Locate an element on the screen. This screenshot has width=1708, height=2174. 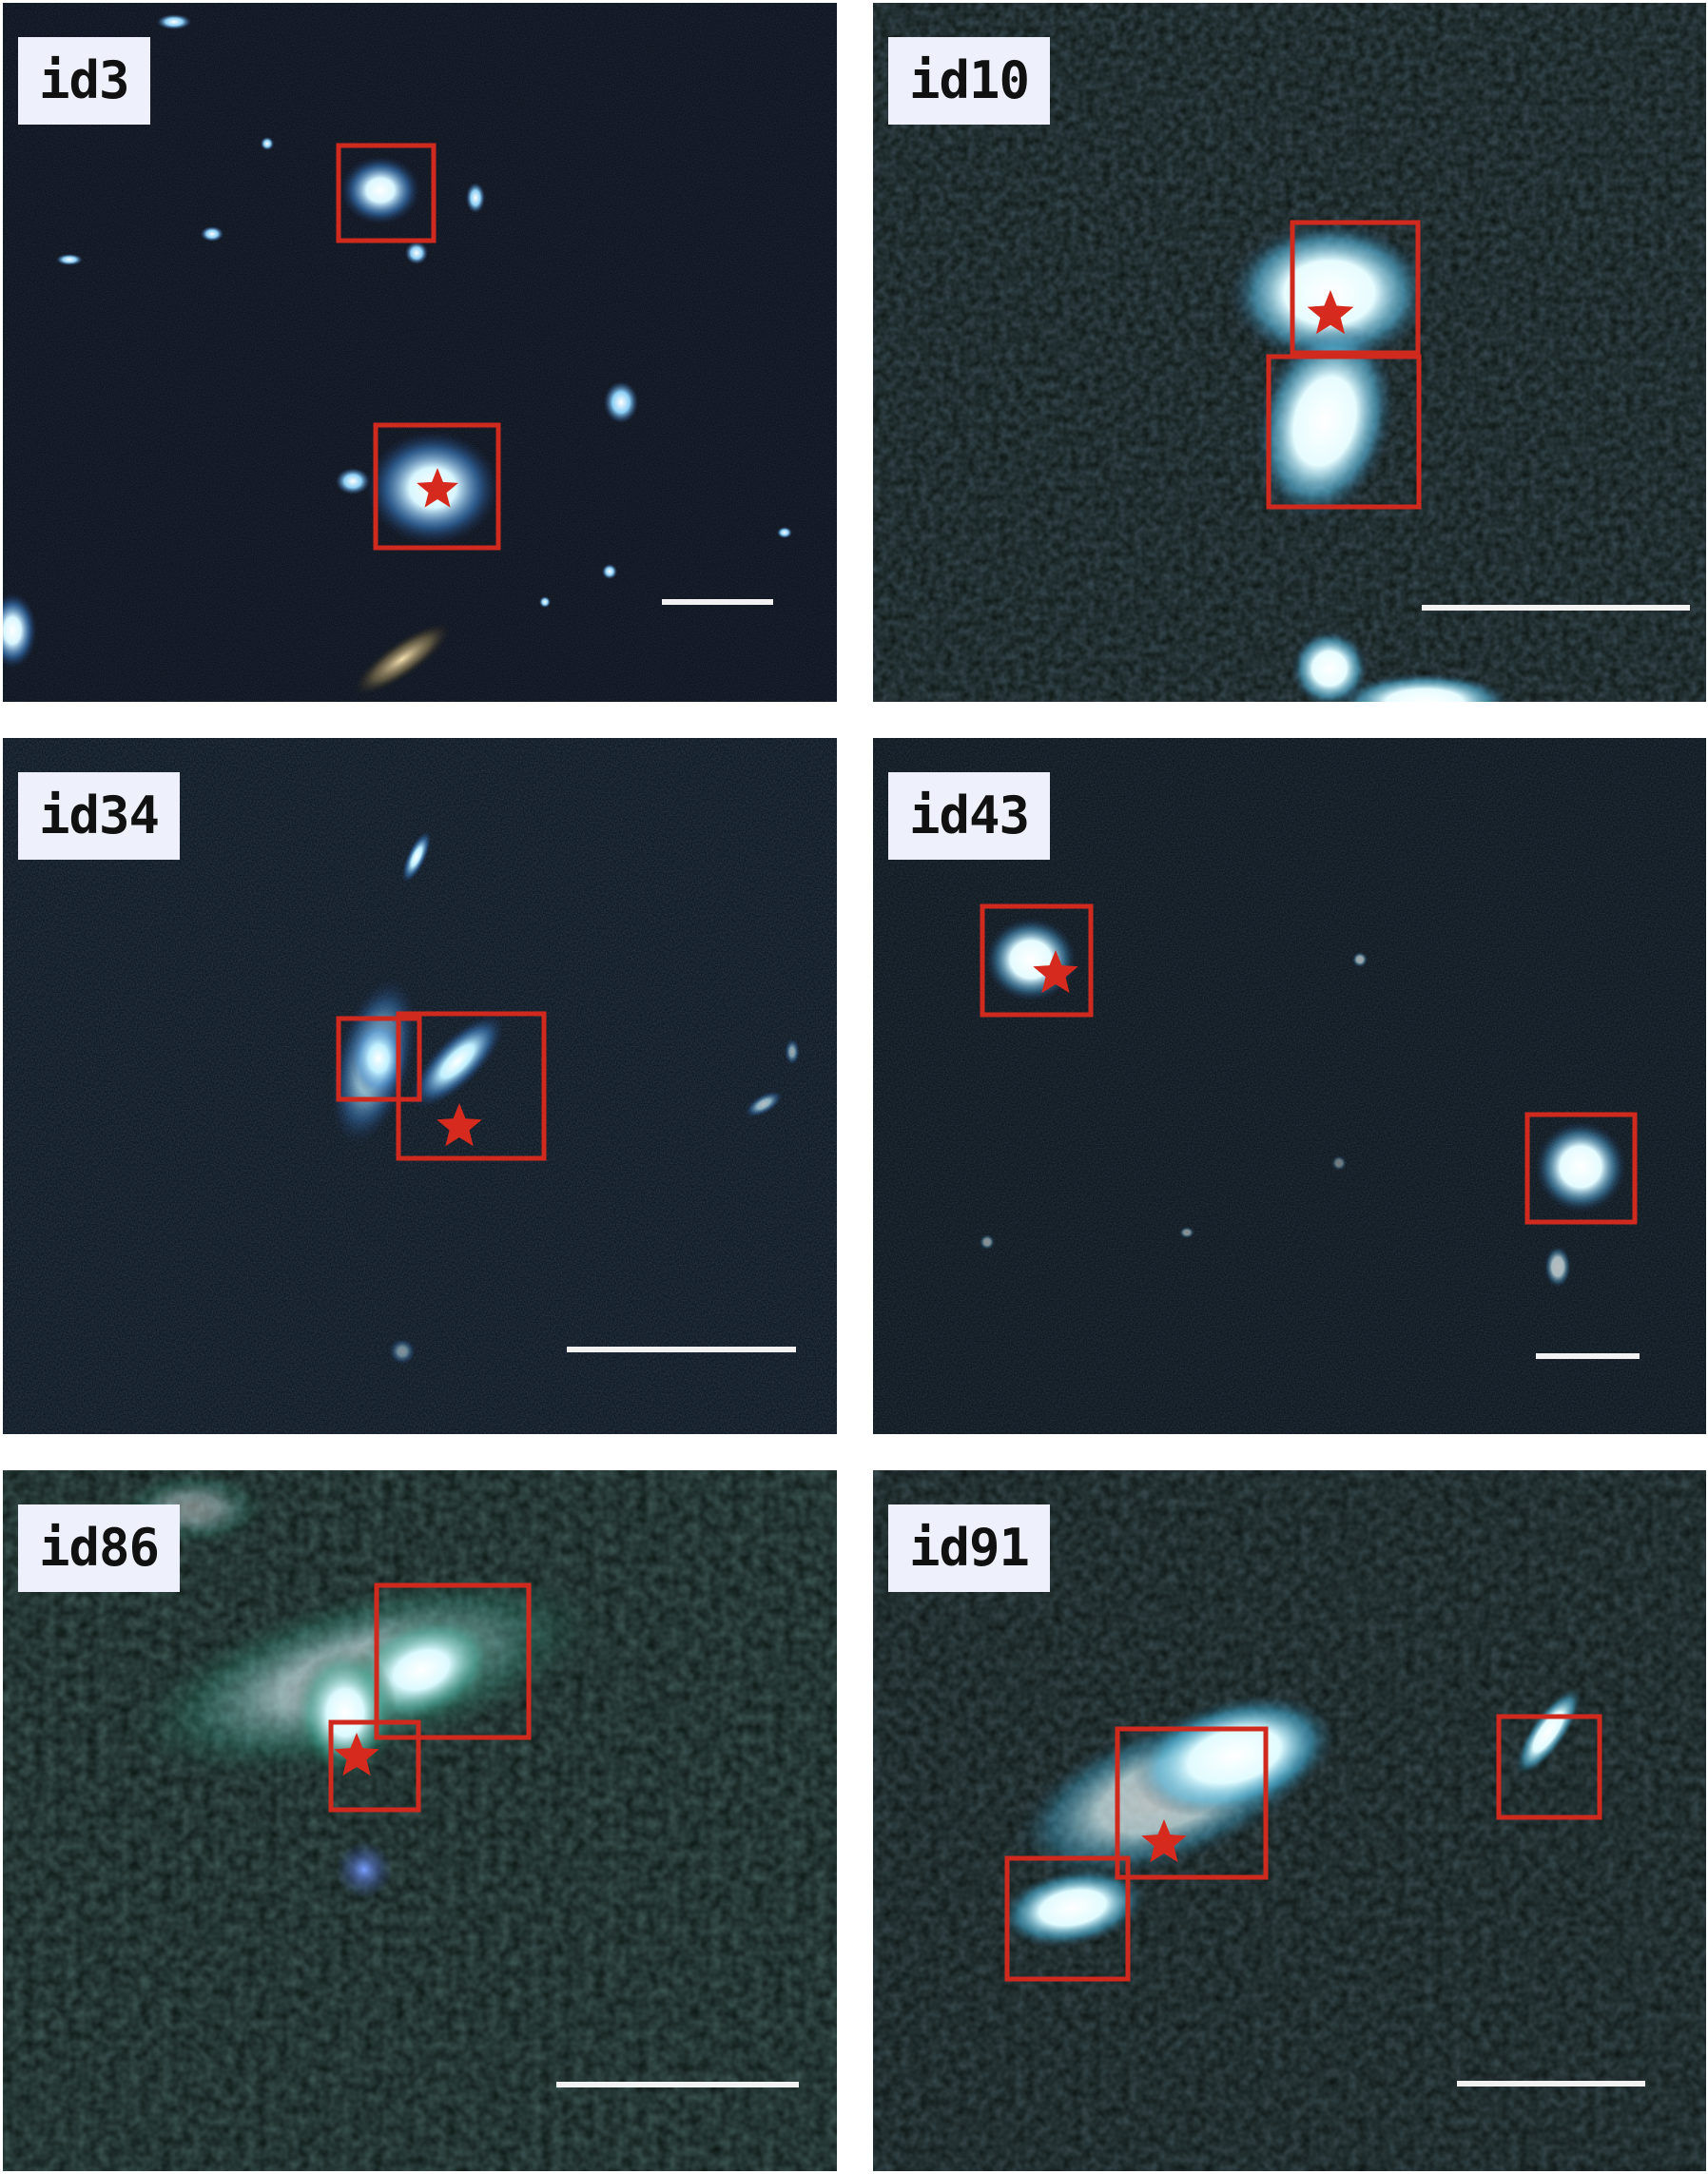
panel-label: id34 is located at coordinates (99, 816).